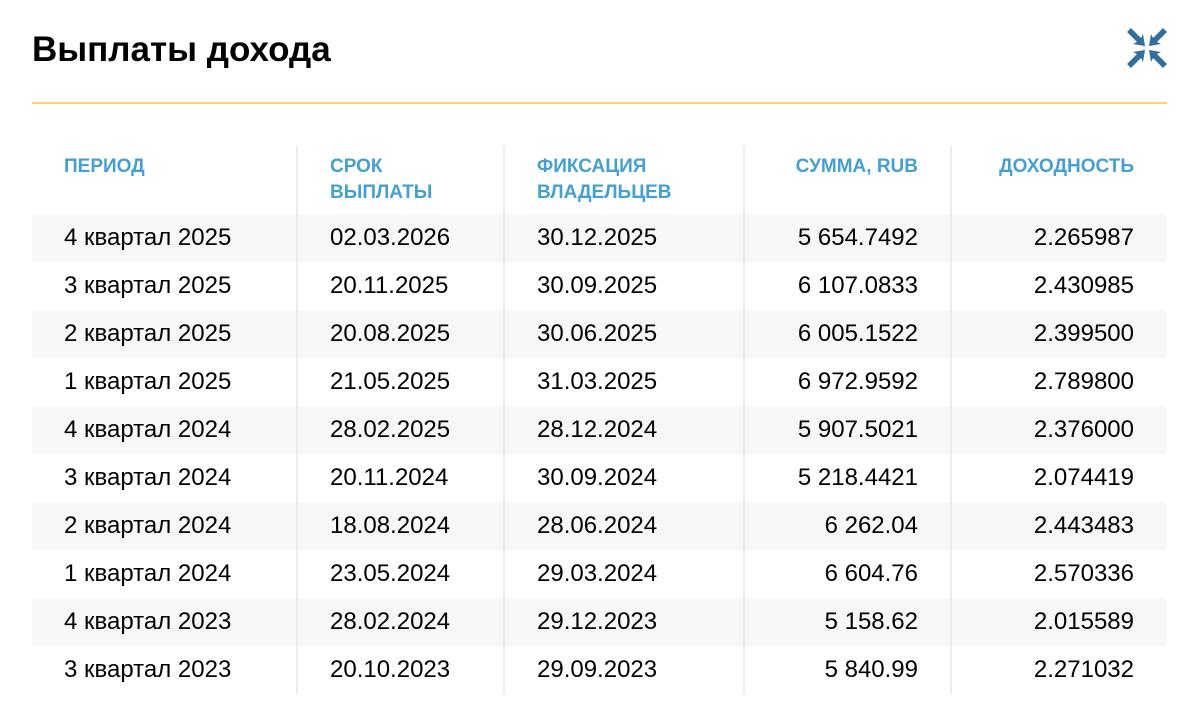 The width and height of the screenshot is (1198, 704). Describe the element at coordinates (848, 526) in the screenshot. I see `cell-amount: 6 262.04` at that location.